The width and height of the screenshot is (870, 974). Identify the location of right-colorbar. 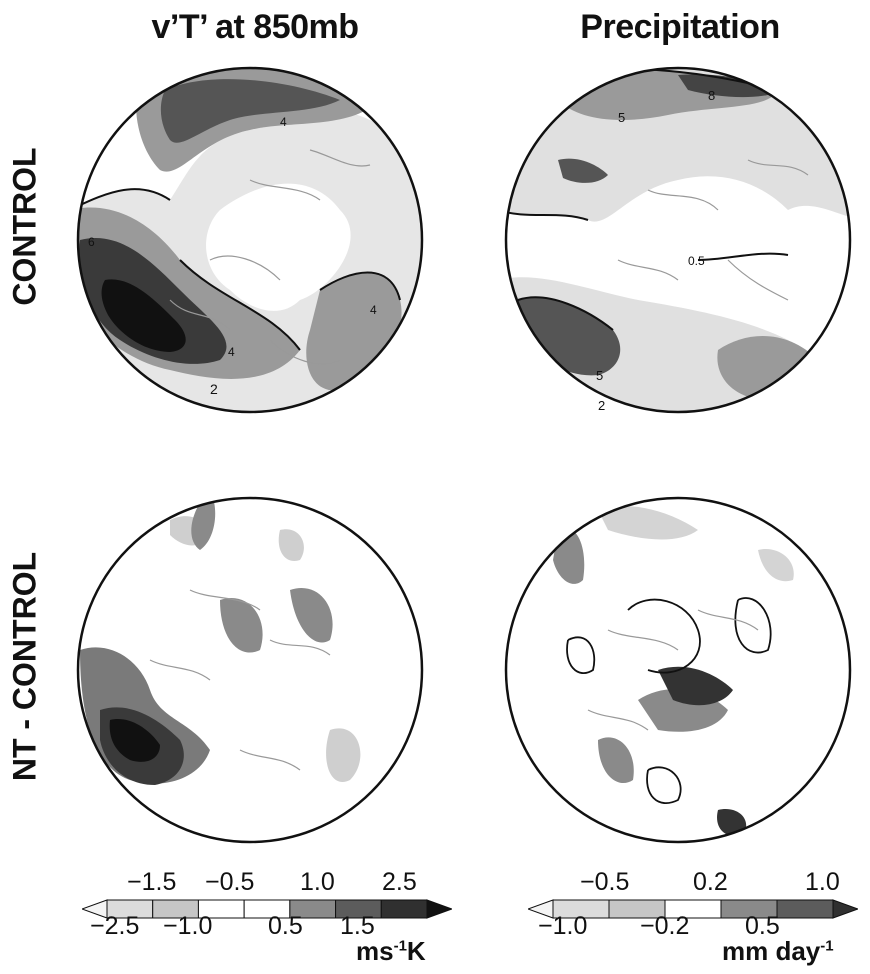
(693, 909).